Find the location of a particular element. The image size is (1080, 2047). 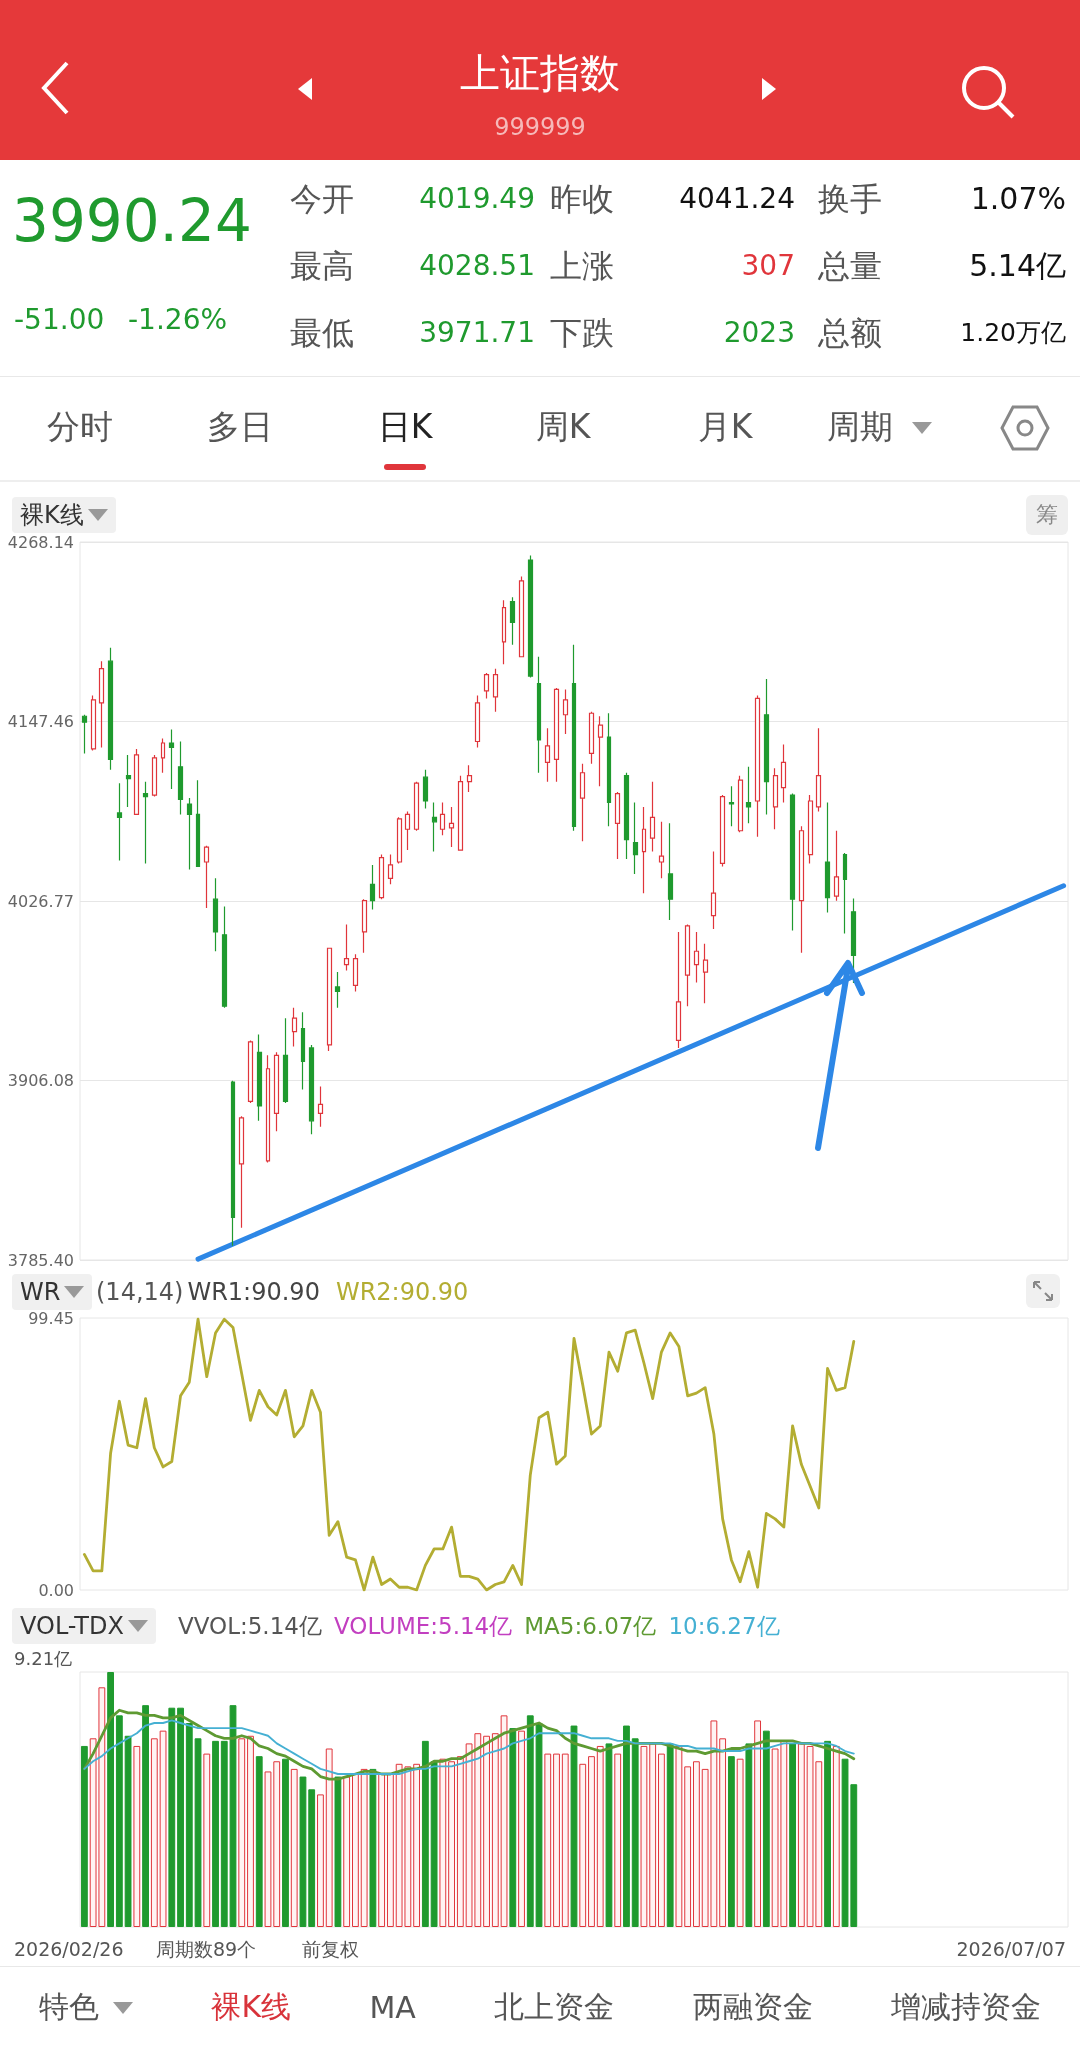

text: 上证指数 is located at coordinates (540, 73).